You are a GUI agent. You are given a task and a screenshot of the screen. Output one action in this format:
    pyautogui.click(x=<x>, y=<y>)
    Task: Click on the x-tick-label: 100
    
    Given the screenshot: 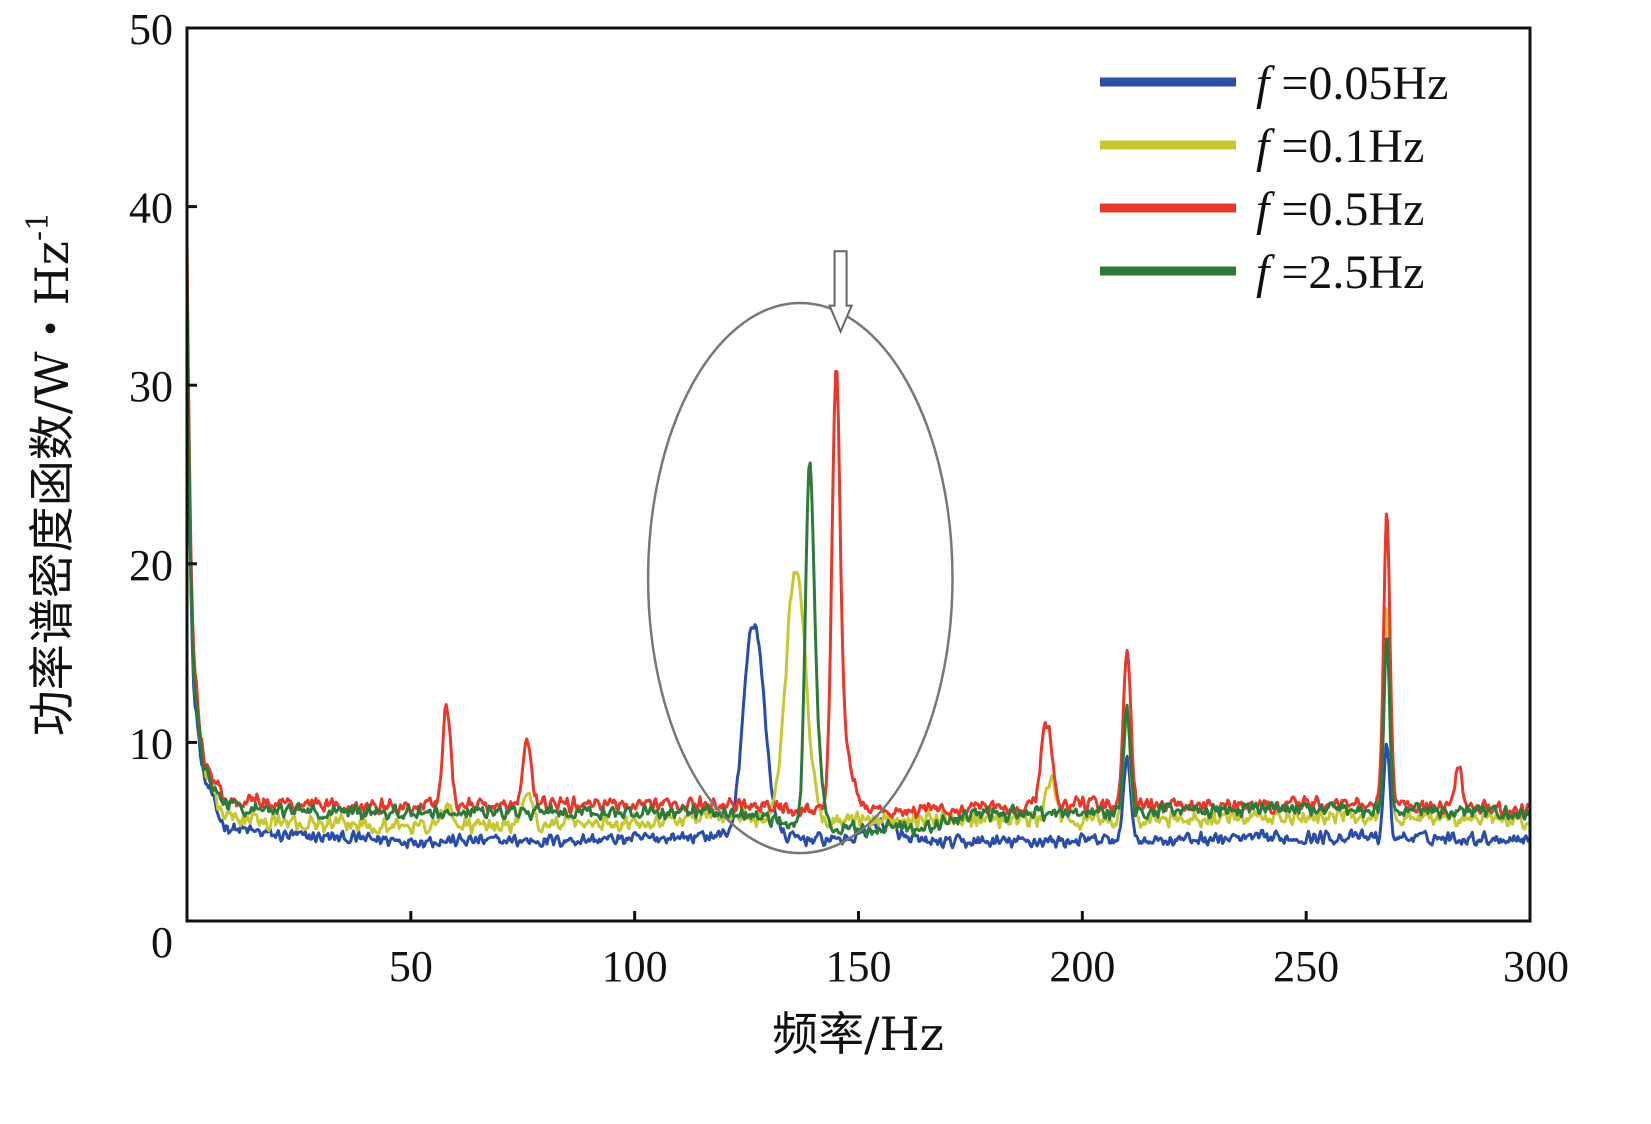 What is the action you would take?
    pyautogui.click(x=635, y=966)
    